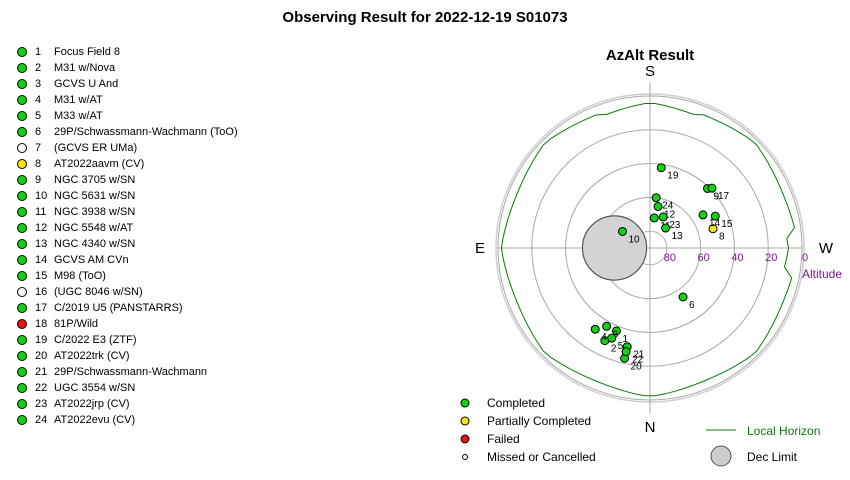  Describe the element at coordinates (539, 421) in the screenshot. I see `legend-label: Partially Completed` at that location.